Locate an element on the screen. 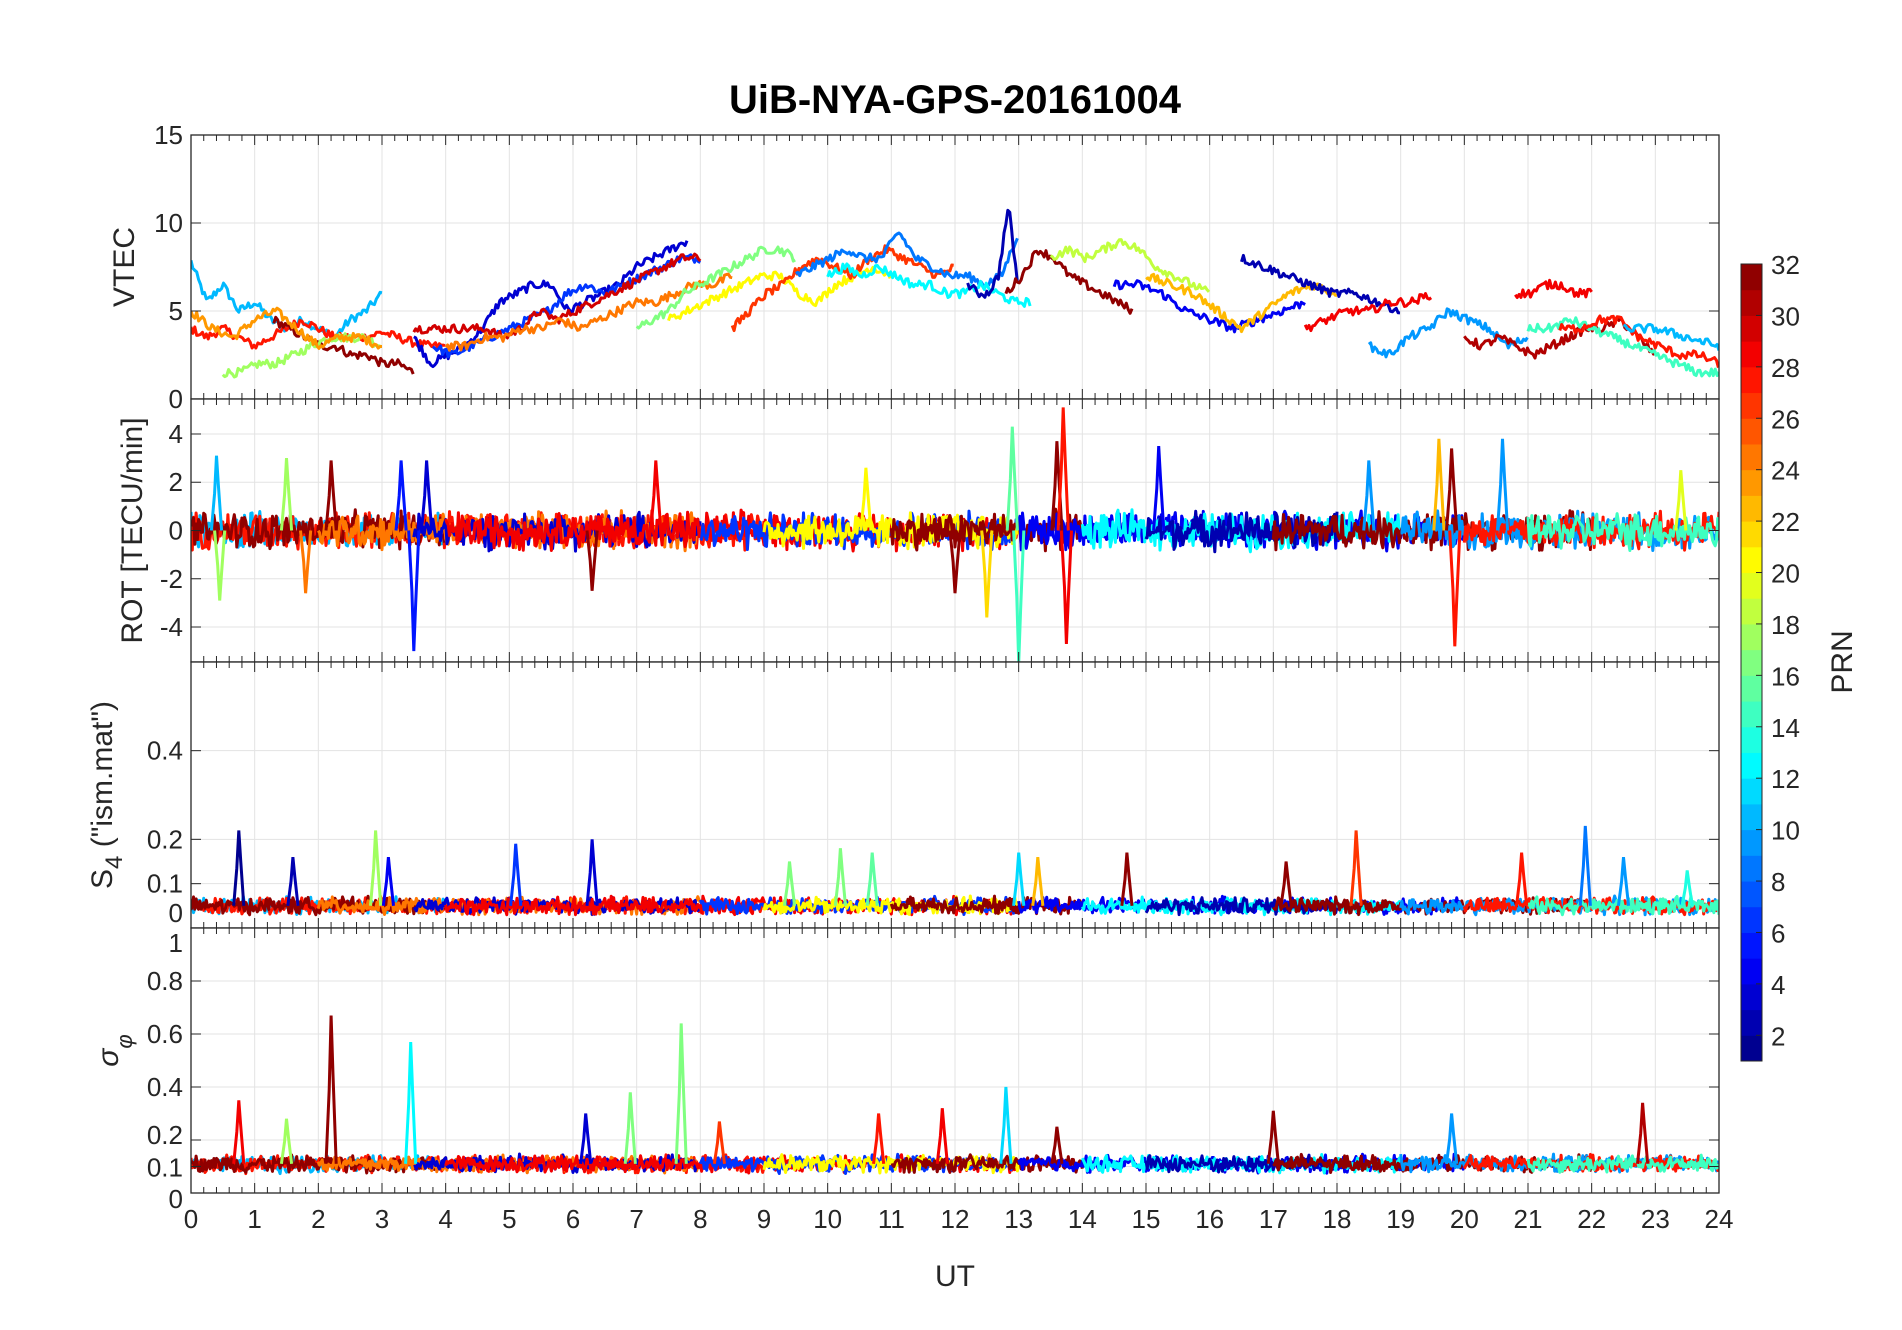 This screenshot has width=1902, height=1330. x-tick-label: 10 is located at coordinates (827, 1219).